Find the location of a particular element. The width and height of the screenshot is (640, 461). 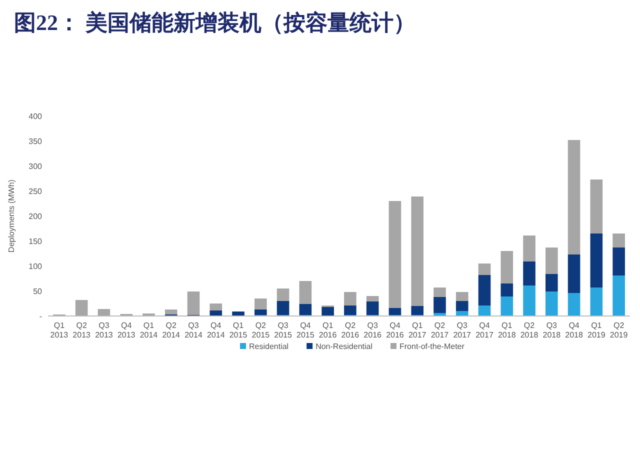

legend-label: Front-of-the-Meter is located at coordinates (432, 346).